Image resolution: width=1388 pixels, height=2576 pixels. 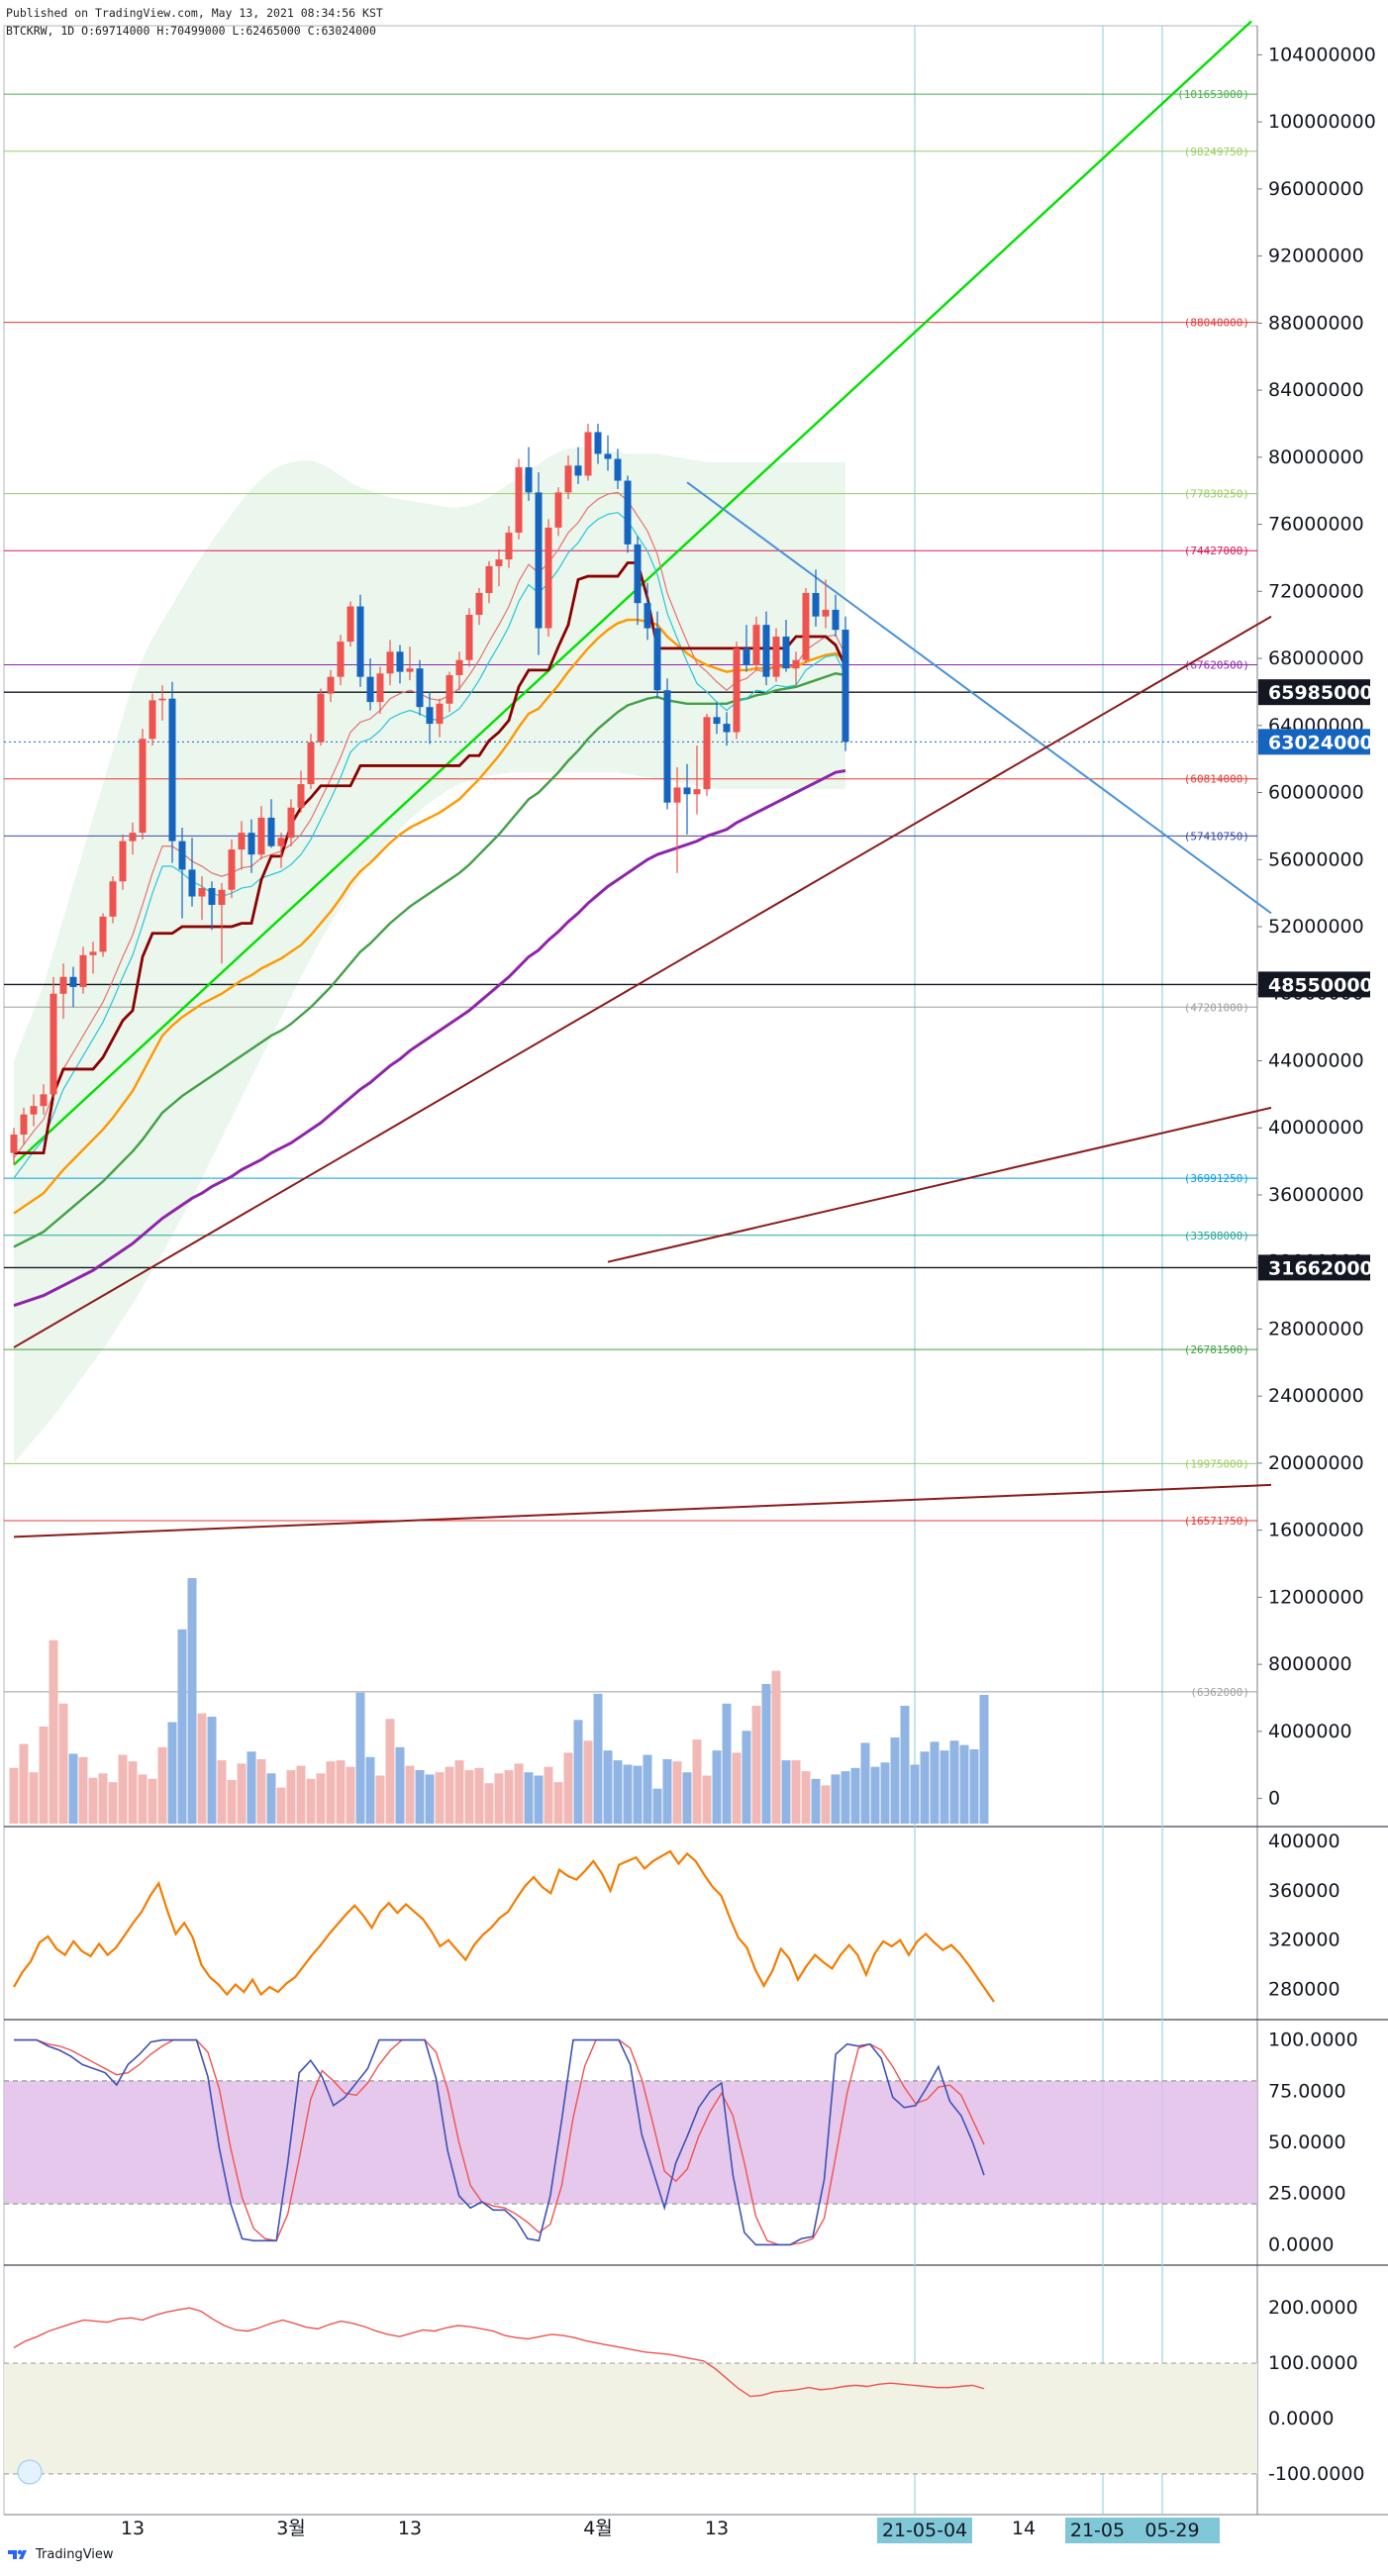 I want to click on ema-purple-line, so click(x=429, y=1039).